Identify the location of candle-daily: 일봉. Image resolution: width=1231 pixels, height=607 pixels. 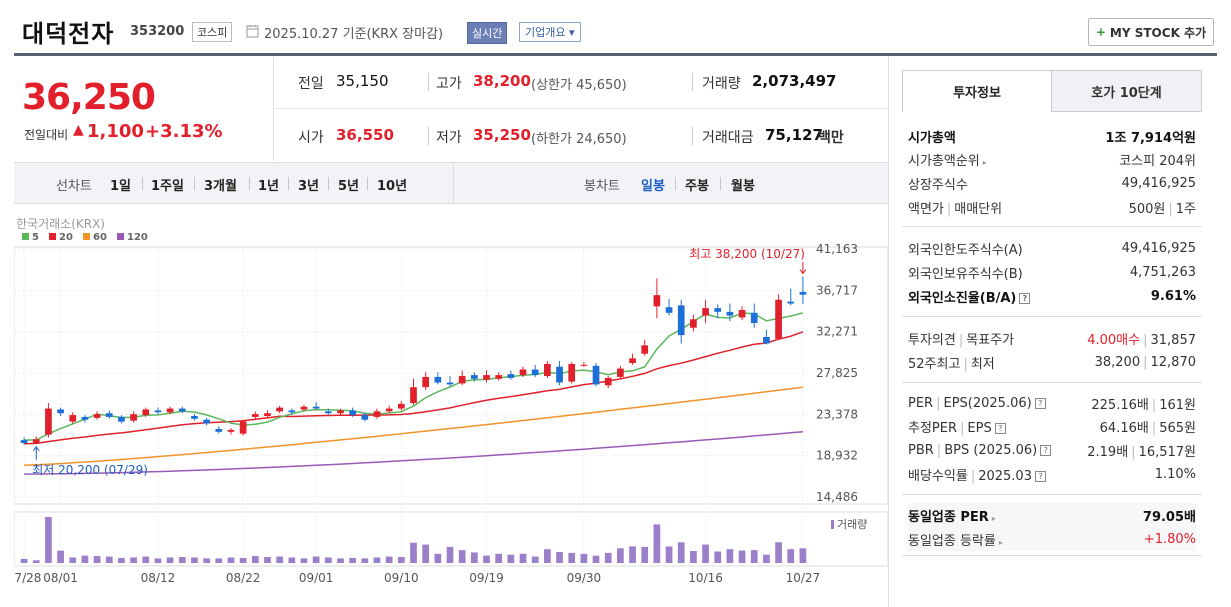
(653, 186).